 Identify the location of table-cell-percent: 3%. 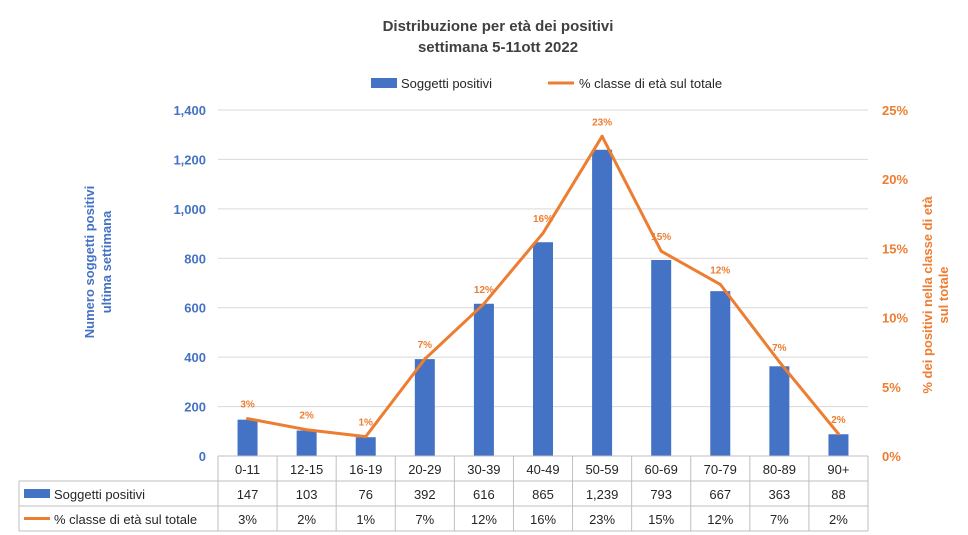
(247, 519).